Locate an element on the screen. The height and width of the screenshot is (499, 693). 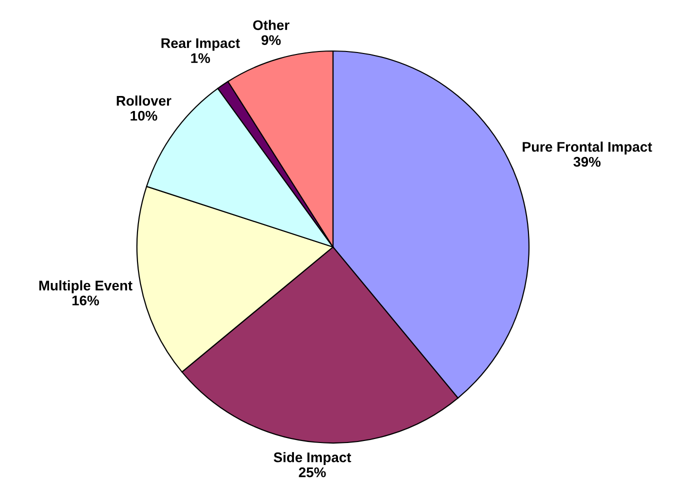
data-label: 10% is located at coordinates (144, 115).